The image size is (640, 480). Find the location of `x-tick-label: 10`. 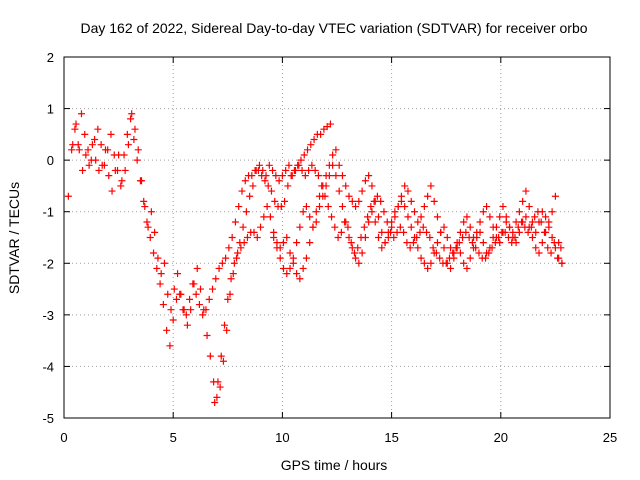

x-tick-label: 10 is located at coordinates (282, 437).